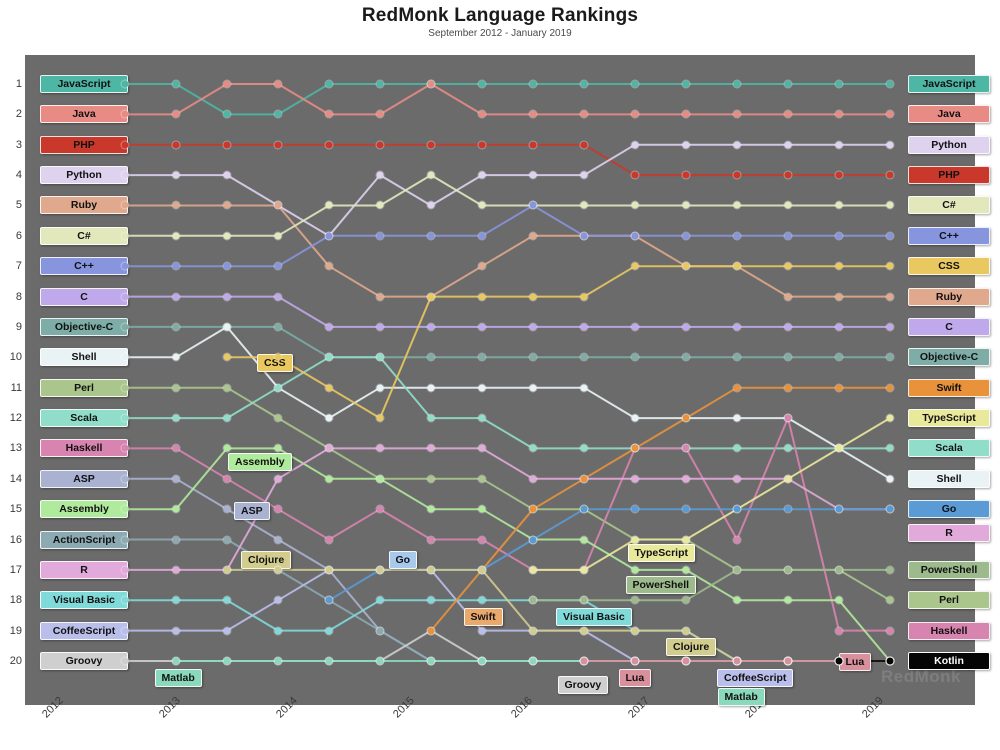 The image size is (1000, 750). What do you see at coordinates (949, 326) in the screenshot?
I see `right-label-c: C` at bounding box center [949, 326].